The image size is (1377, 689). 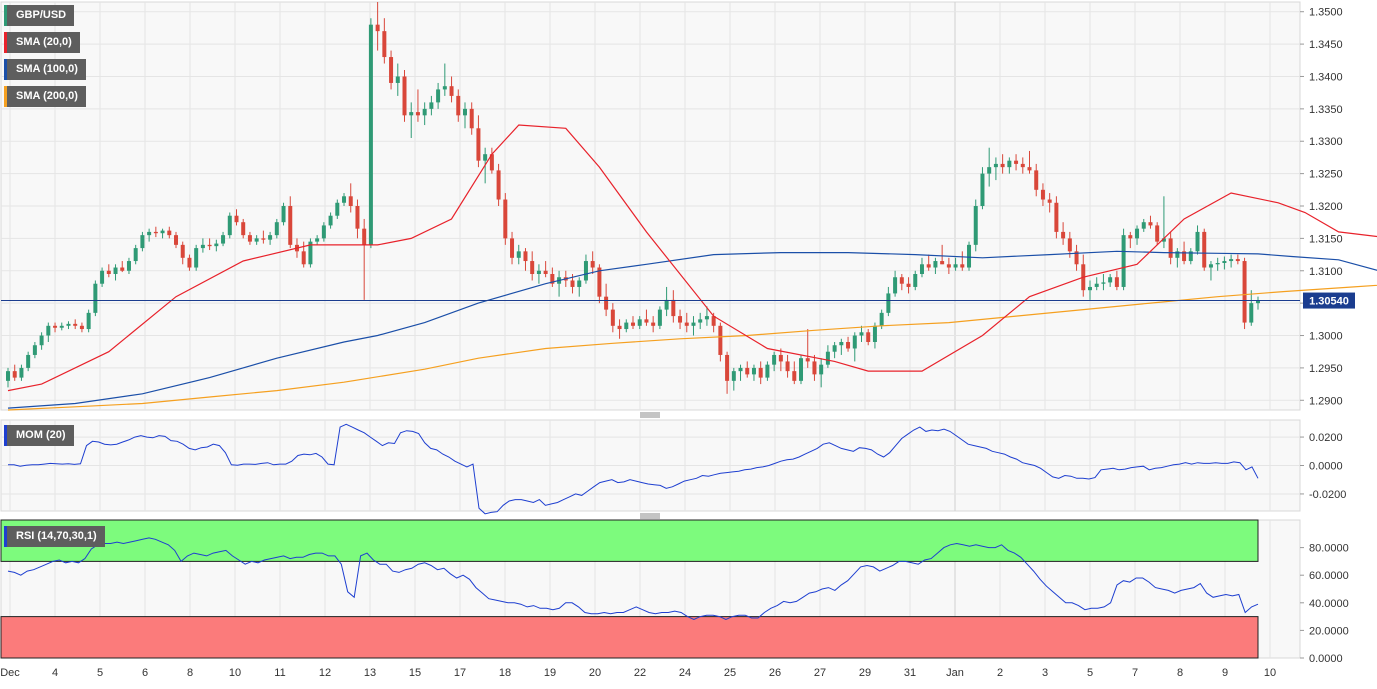 I want to click on x-tick-label: 6, so click(x=145, y=673).